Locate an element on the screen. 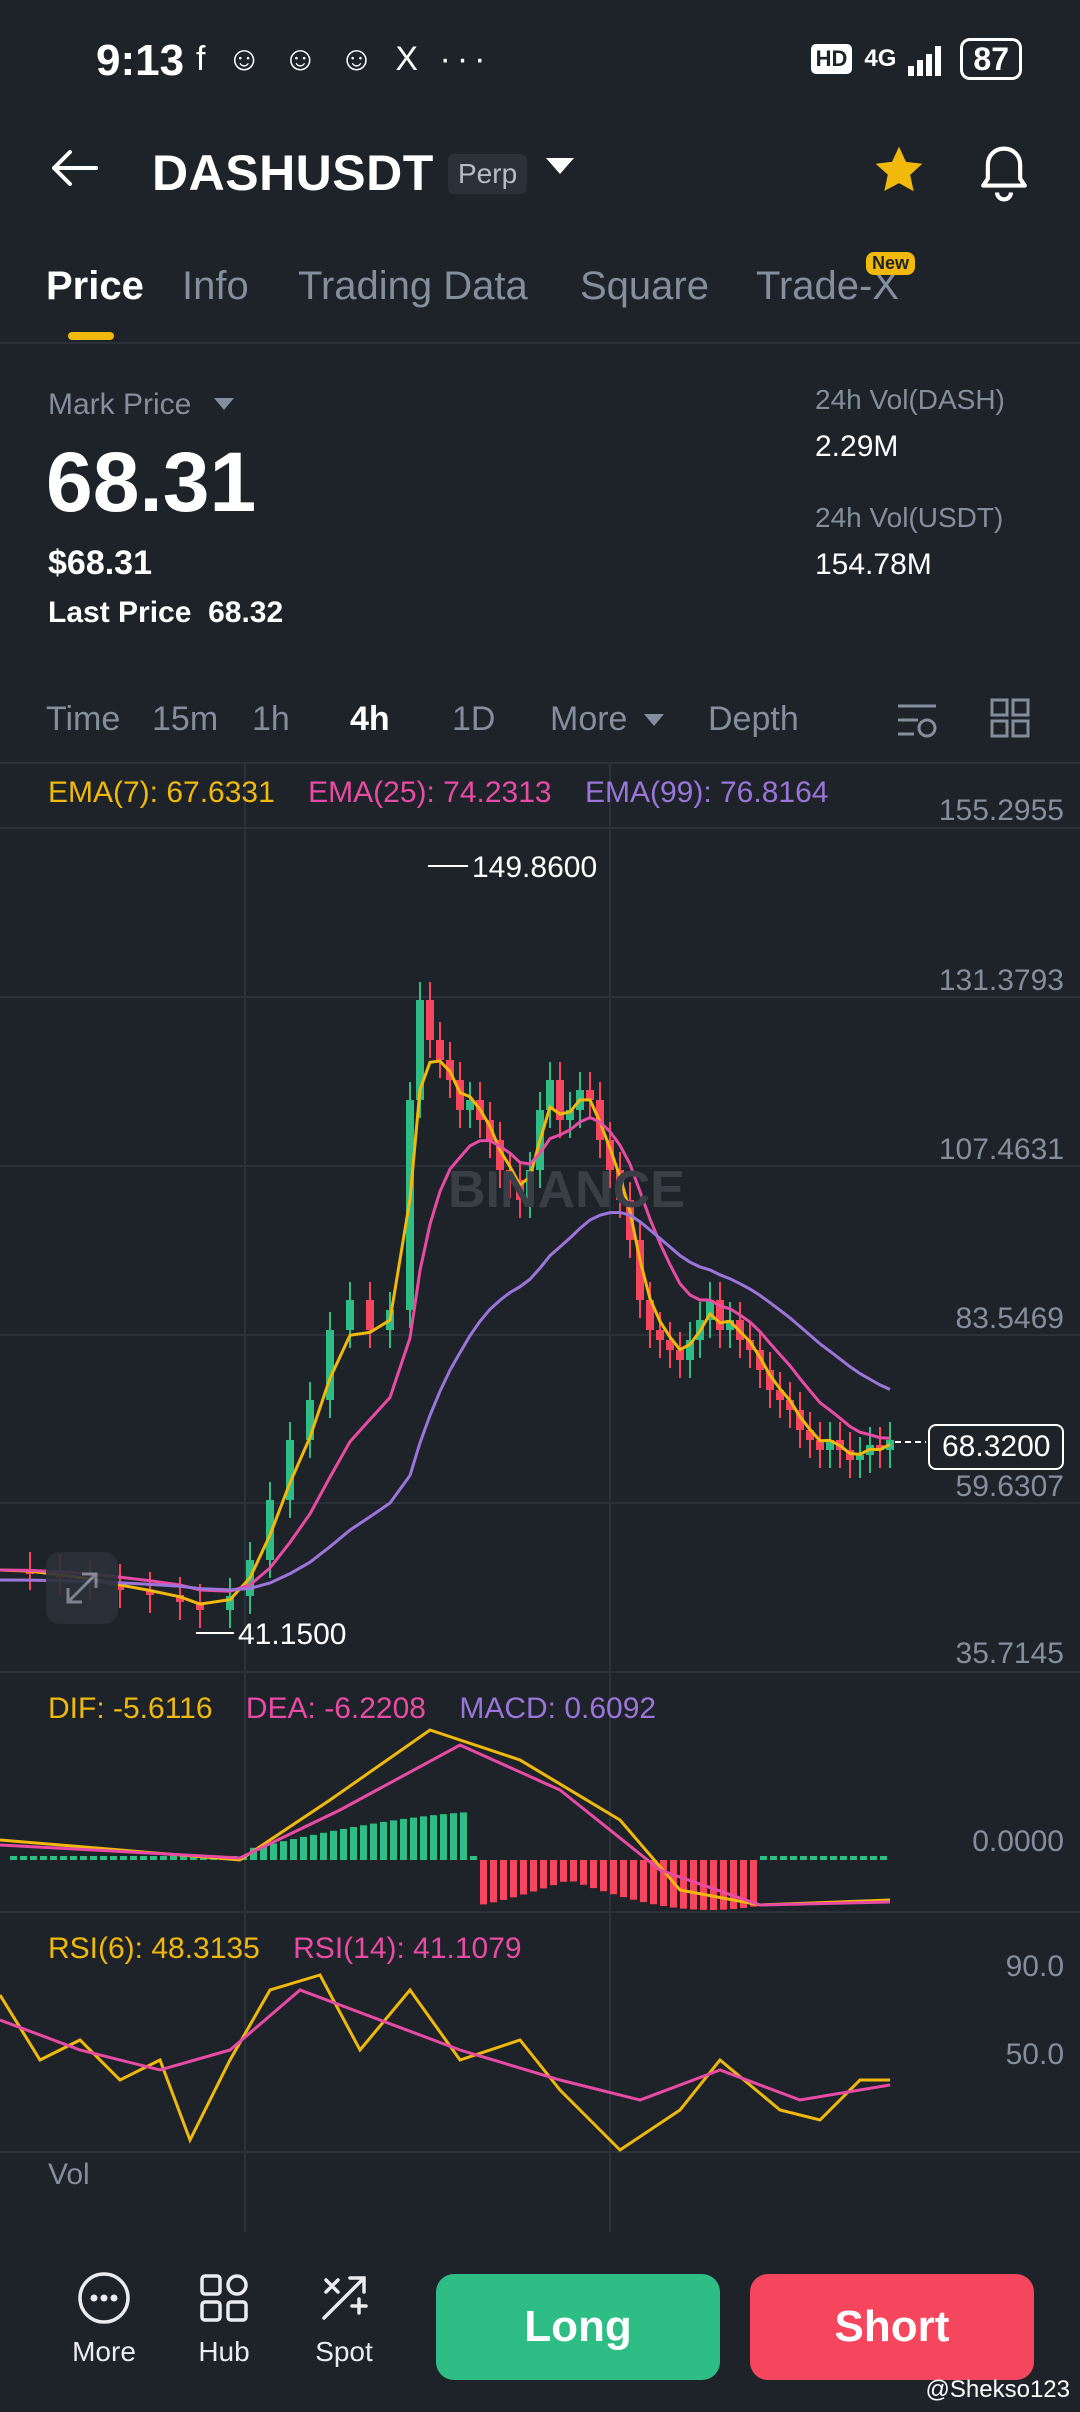  timeframe-1h: 1h is located at coordinates (271, 719).